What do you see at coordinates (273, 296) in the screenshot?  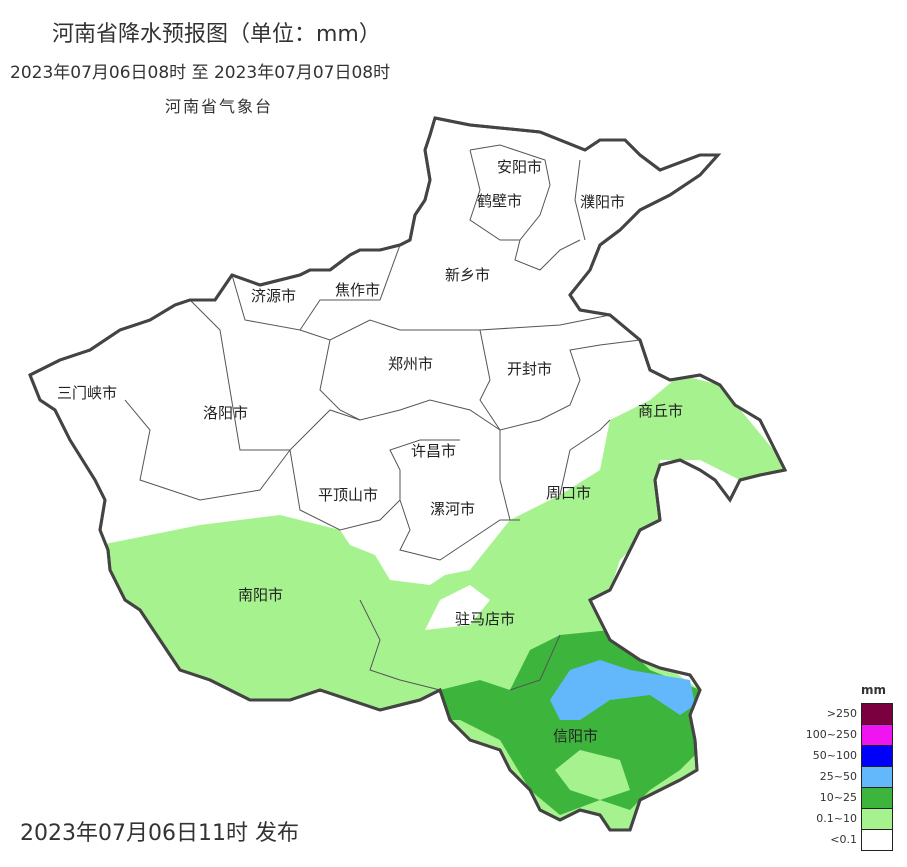 I see `city-label: 济源市` at bounding box center [273, 296].